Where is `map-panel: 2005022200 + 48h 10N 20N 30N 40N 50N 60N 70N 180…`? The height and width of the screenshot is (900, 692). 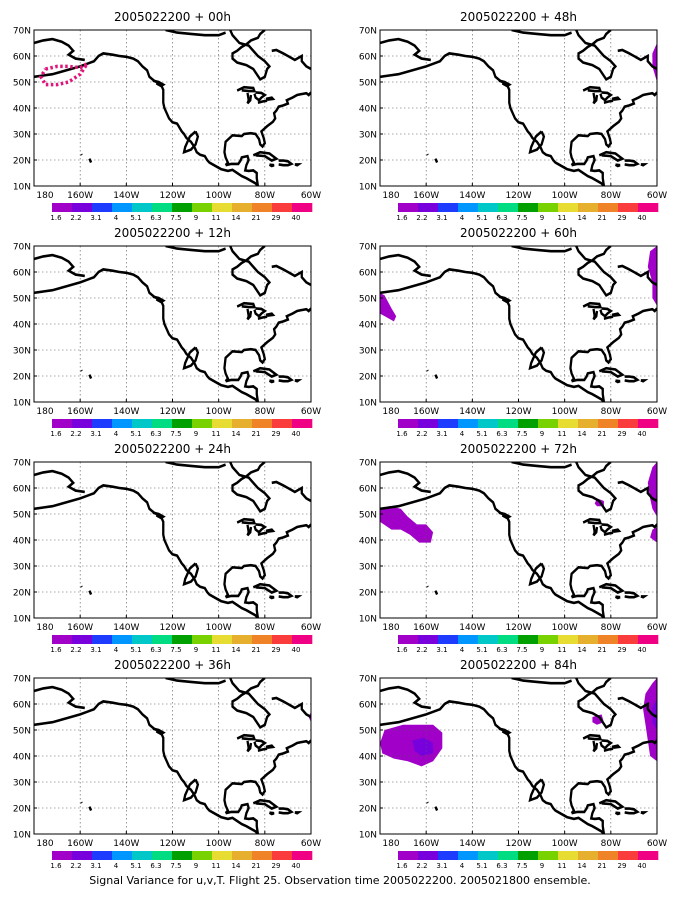 map-panel: 2005022200 + 48h 10N 20N 30N 40N 50N 60N 70N 180… is located at coordinates (513, 105).